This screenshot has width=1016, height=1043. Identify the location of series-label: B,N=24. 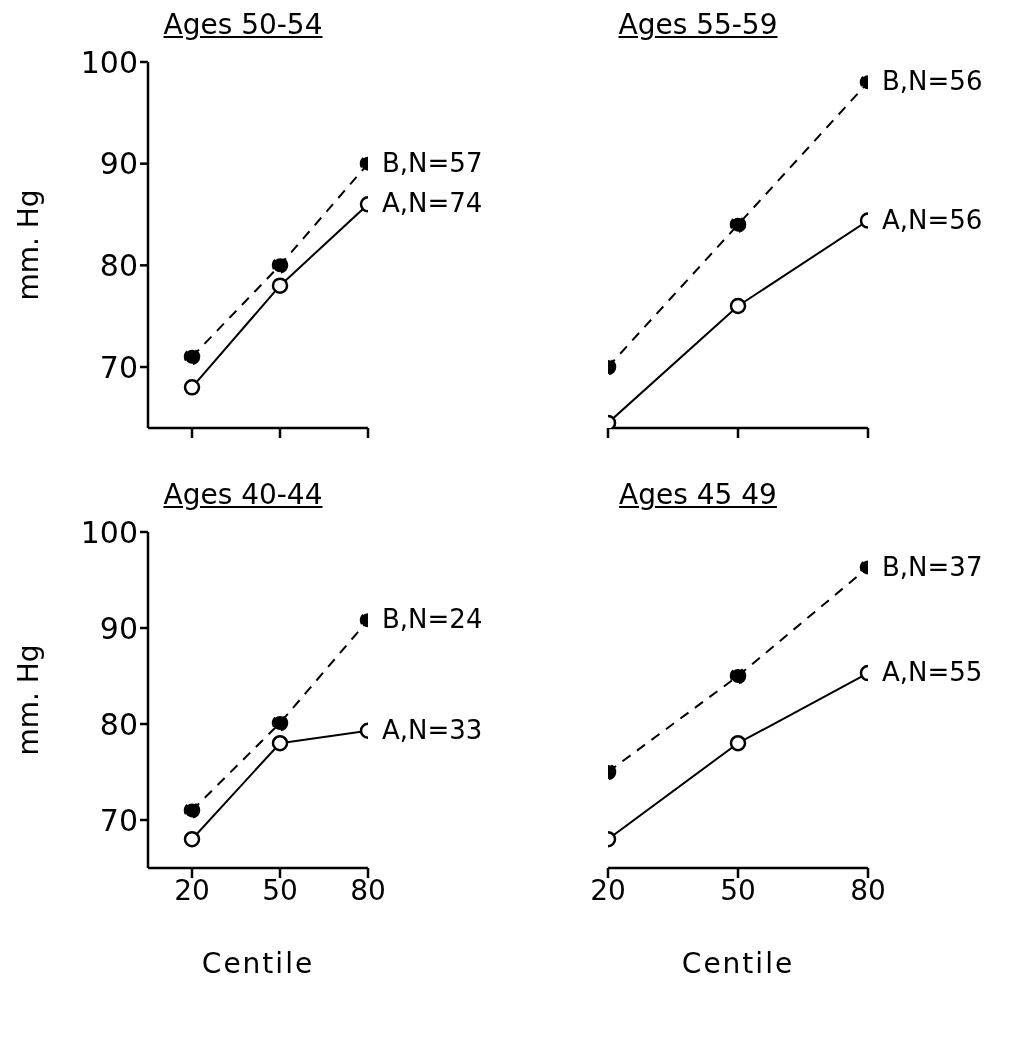
(432, 619).